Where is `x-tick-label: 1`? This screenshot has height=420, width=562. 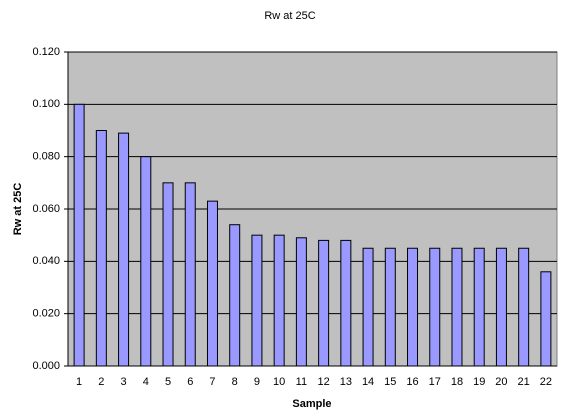 x-tick-label: 1 is located at coordinates (79, 382).